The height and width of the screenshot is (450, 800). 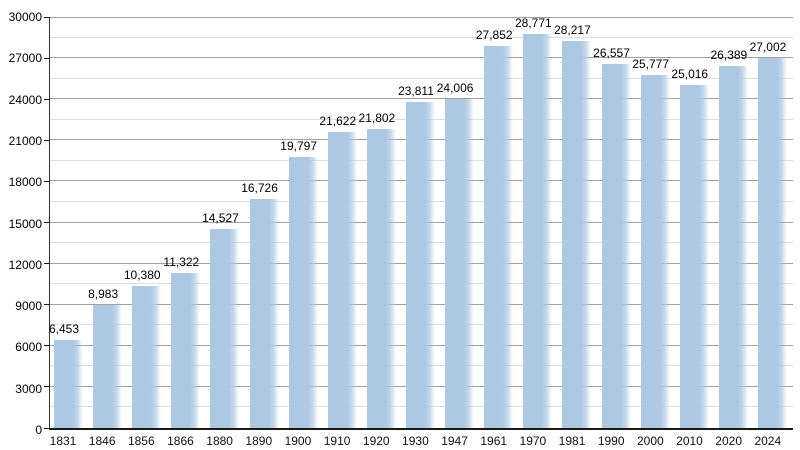 I want to click on x-axis-label-1900: 1900, so click(x=298, y=441).